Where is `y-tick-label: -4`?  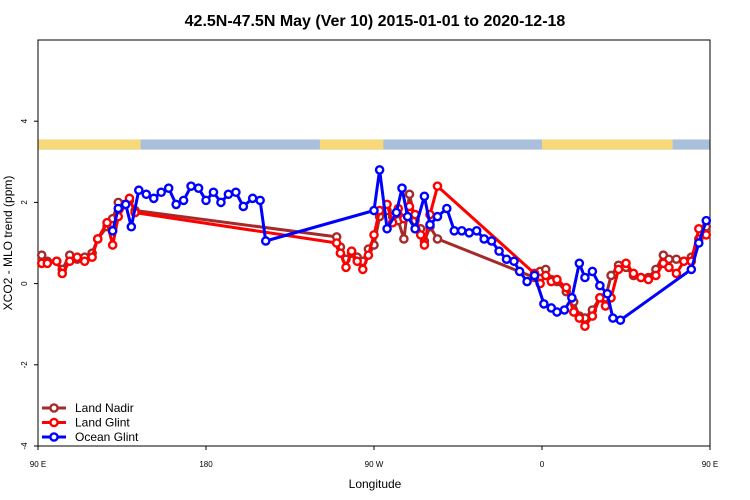
y-tick-label: -4 is located at coordinates (24, 446).